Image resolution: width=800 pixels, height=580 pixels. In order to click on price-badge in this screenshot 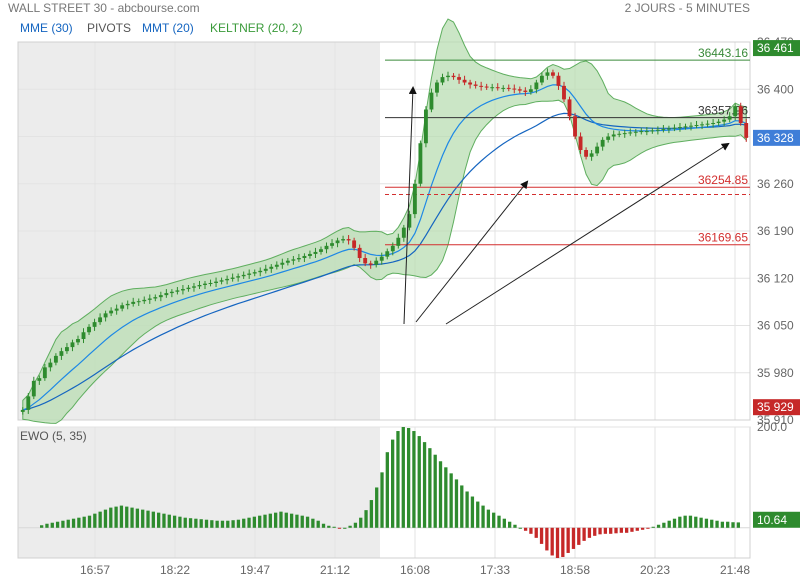, I will do `click(776, 407)`.